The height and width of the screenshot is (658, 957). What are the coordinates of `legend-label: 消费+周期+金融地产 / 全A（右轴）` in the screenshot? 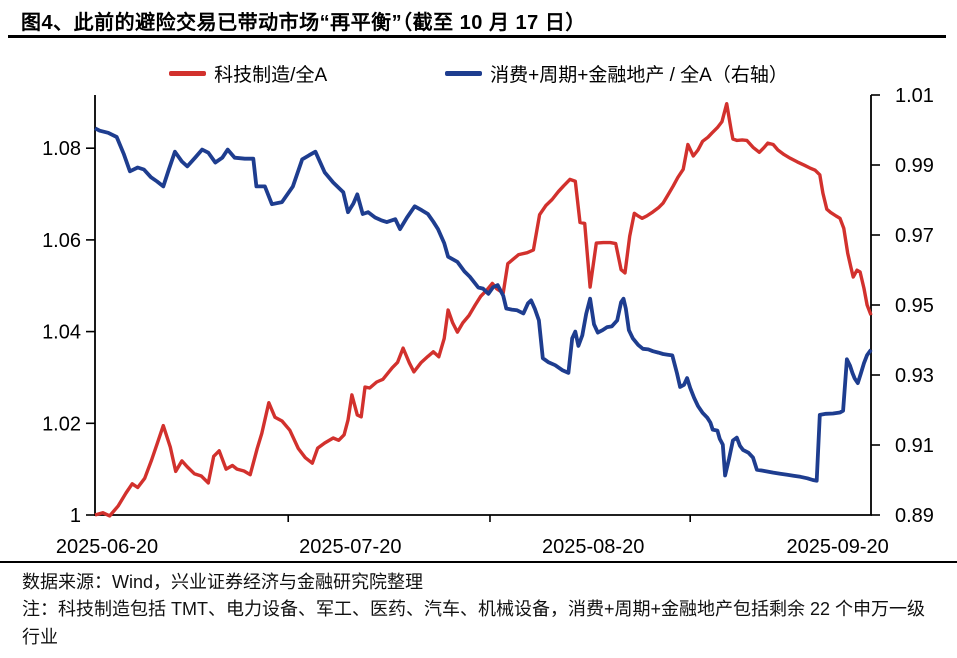 It's located at (639, 75).